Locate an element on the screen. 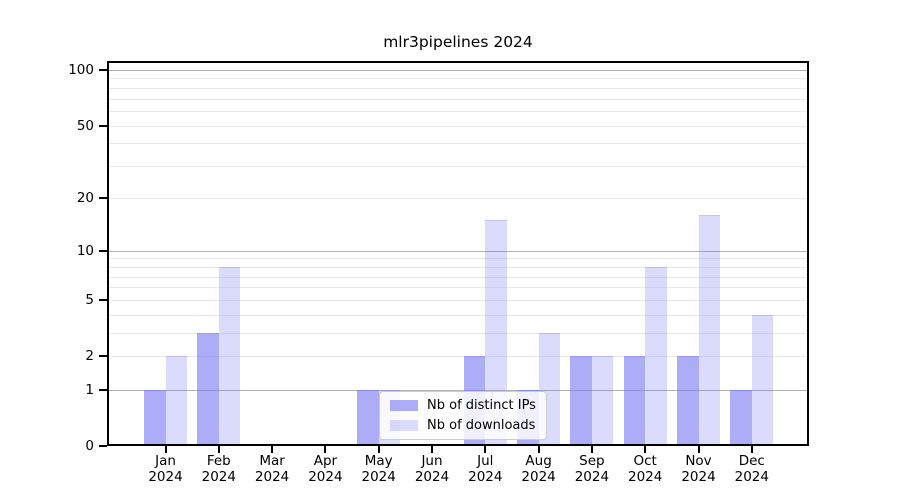  bar-oct-downloads is located at coordinates (656, 356).